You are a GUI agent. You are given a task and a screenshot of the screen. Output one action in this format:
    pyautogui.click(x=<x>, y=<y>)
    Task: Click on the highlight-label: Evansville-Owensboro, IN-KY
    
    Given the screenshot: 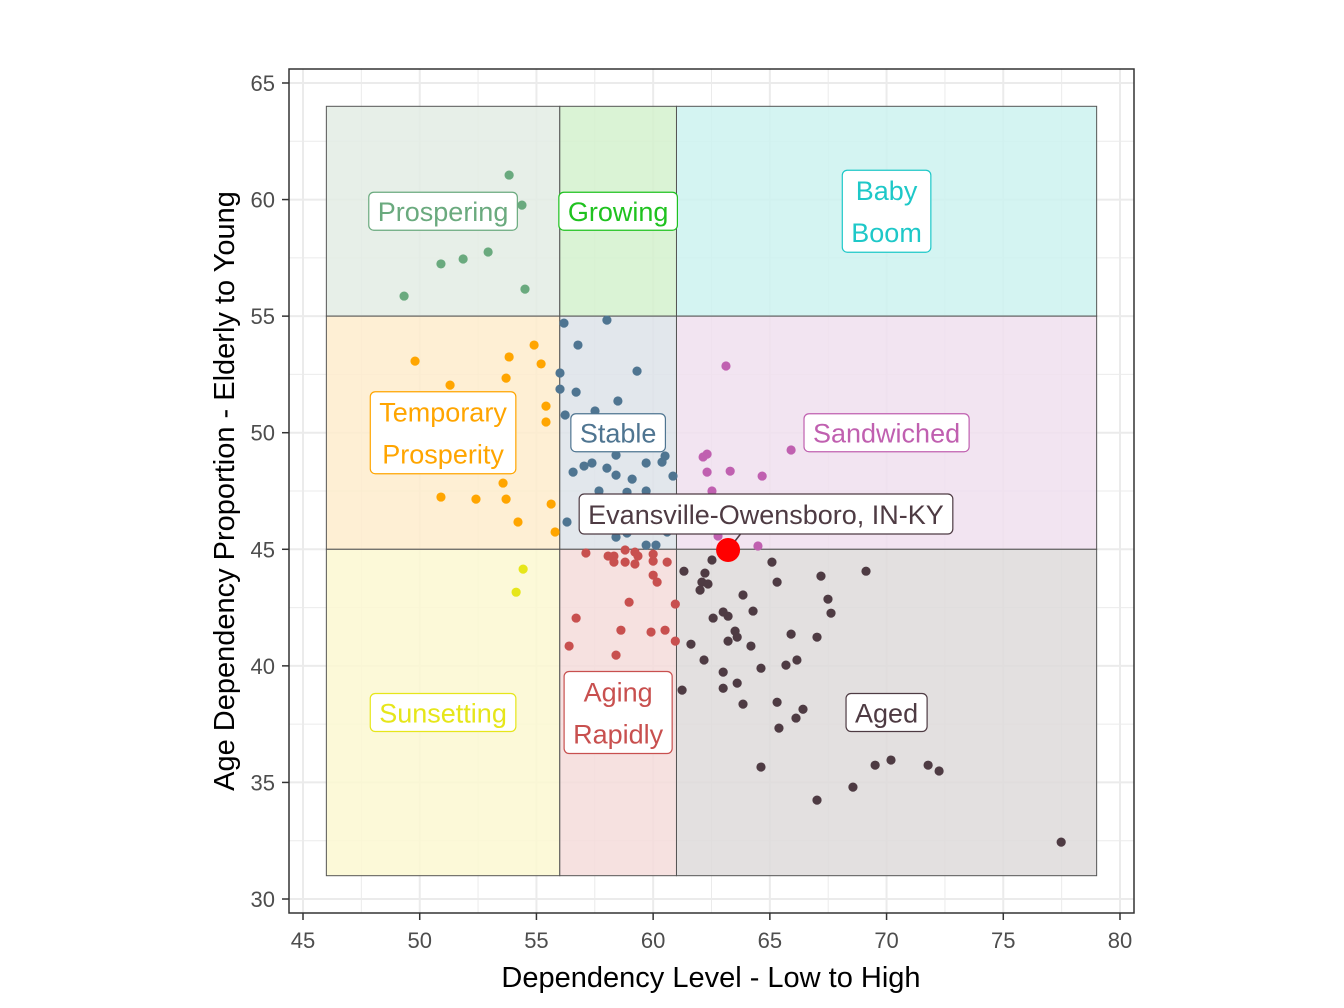 What is the action you would take?
    pyautogui.click(x=766, y=514)
    